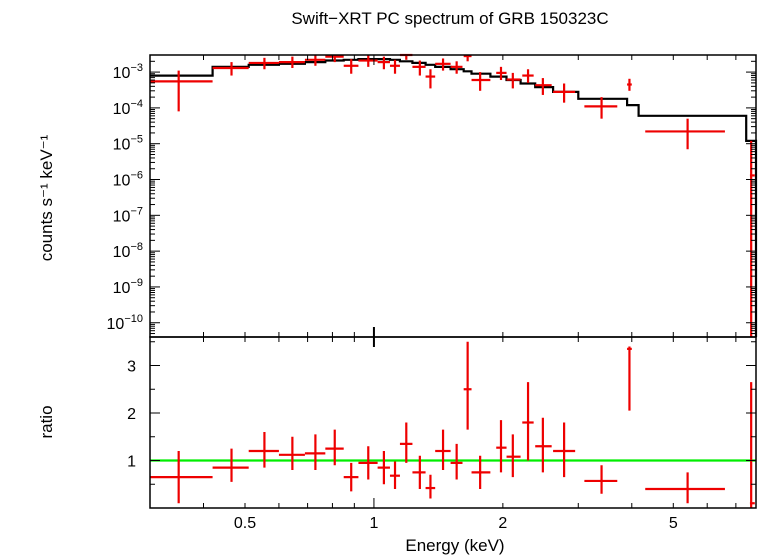  I want to click on ratio-y-tick-label: 2, so click(131, 414).